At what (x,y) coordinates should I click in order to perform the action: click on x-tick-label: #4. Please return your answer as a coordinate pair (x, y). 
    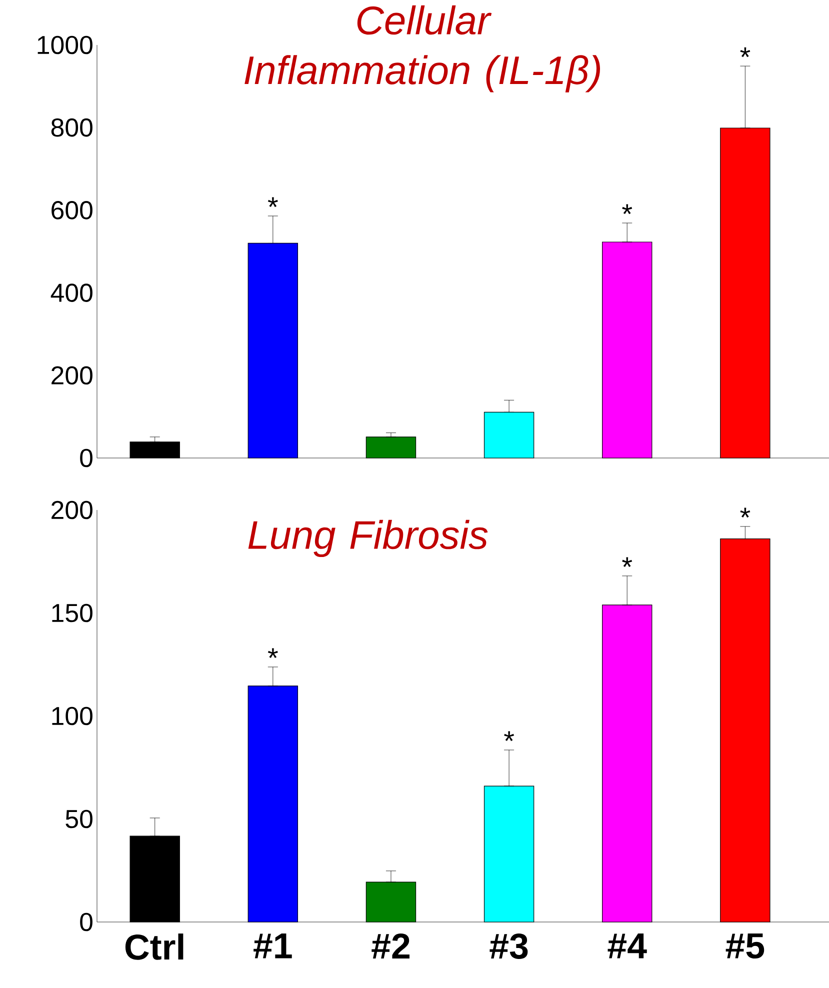
    Looking at the image, I should click on (627, 946).